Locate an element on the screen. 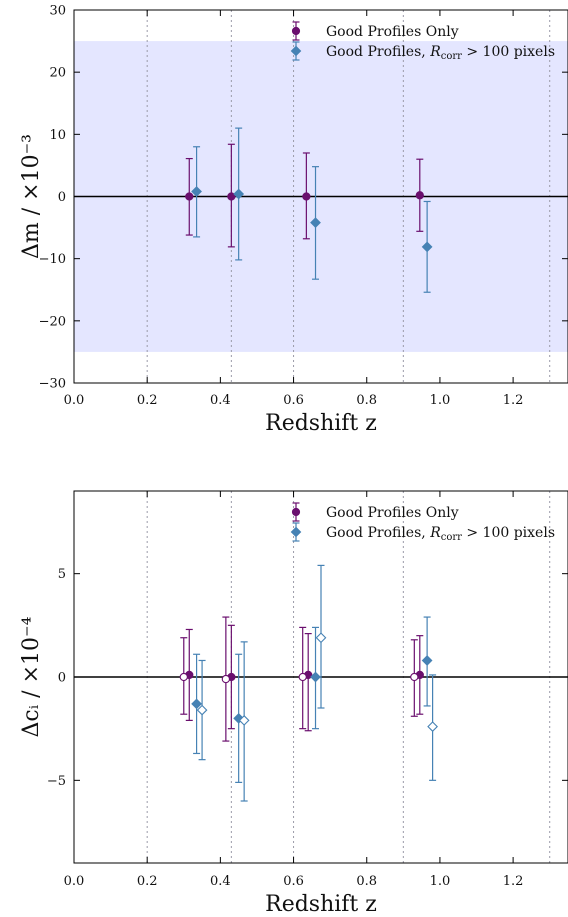 The width and height of the screenshot is (568, 917). y-axis-title: Δm / ×10⁻³ is located at coordinates (31, 196).